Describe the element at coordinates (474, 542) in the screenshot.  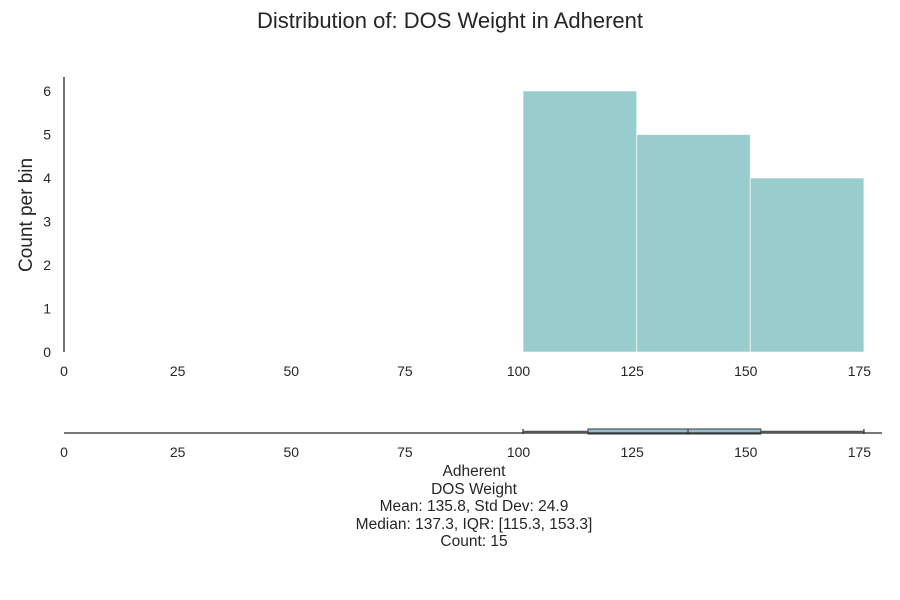
I see `summary-count: Count: 15` at that location.